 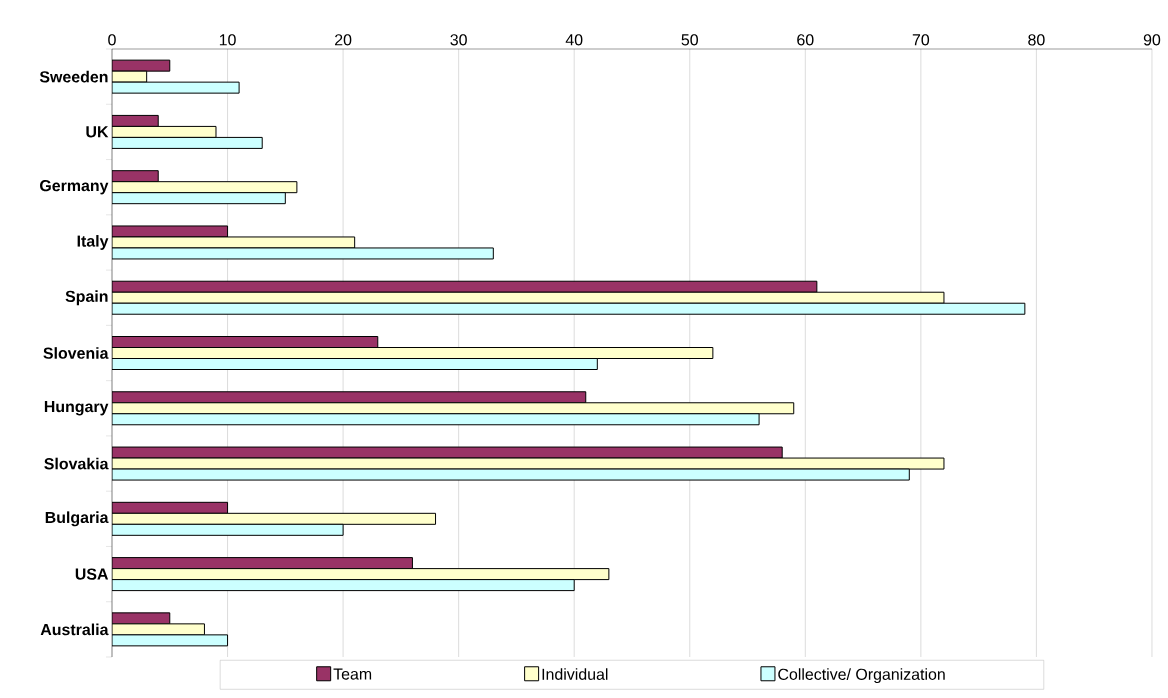 What do you see at coordinates (76, 463) in the screenshot?
I see `y-tick-label: Slovakia` at bounding box center [76, 463].